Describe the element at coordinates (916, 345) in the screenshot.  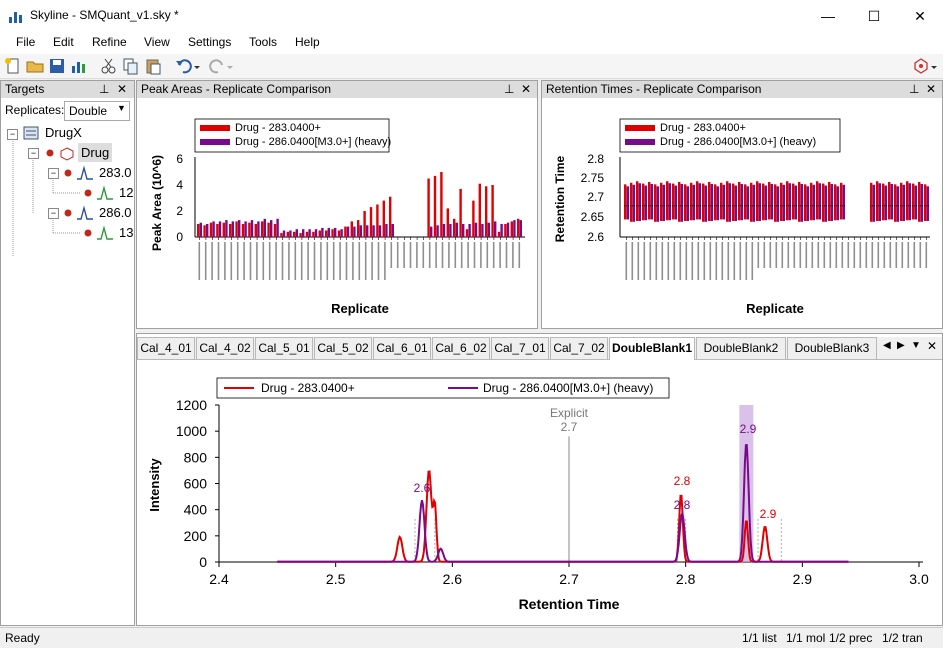
I see `tab-list-dropdown-icon: ▼` at that location.